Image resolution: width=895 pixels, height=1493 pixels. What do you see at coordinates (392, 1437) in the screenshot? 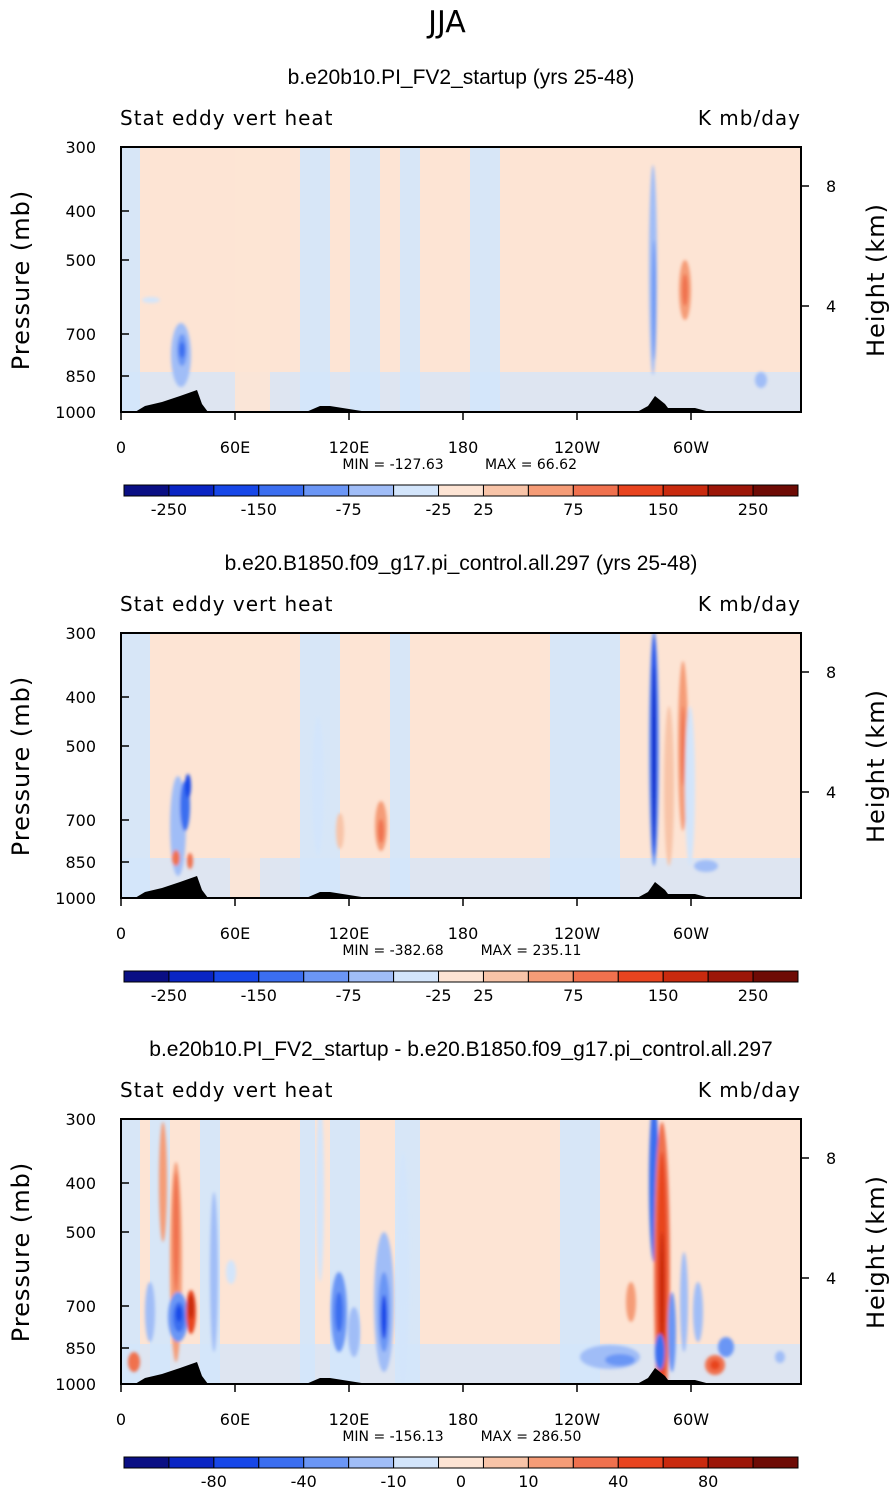
I see `min-value-text: MIN = -156.13` at bounding box center [392, 1437].